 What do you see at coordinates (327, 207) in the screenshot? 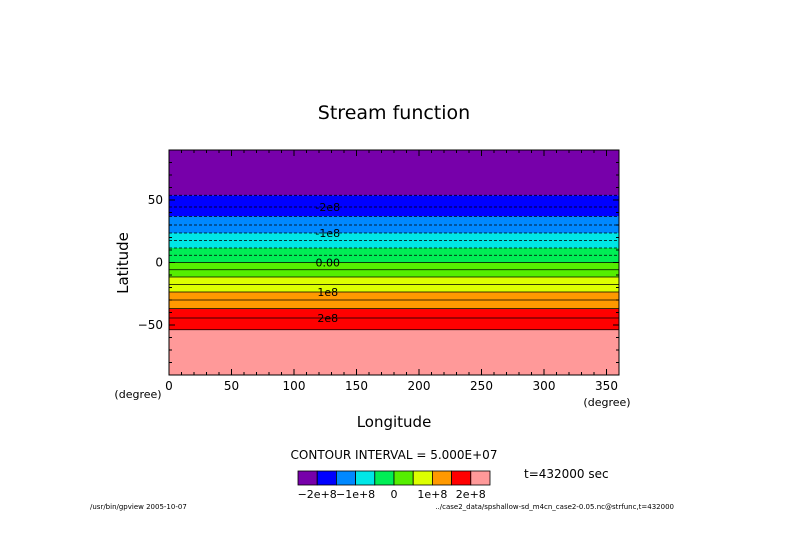
I see `contour-label-1: -2e8` at bounding box center [327, 207].